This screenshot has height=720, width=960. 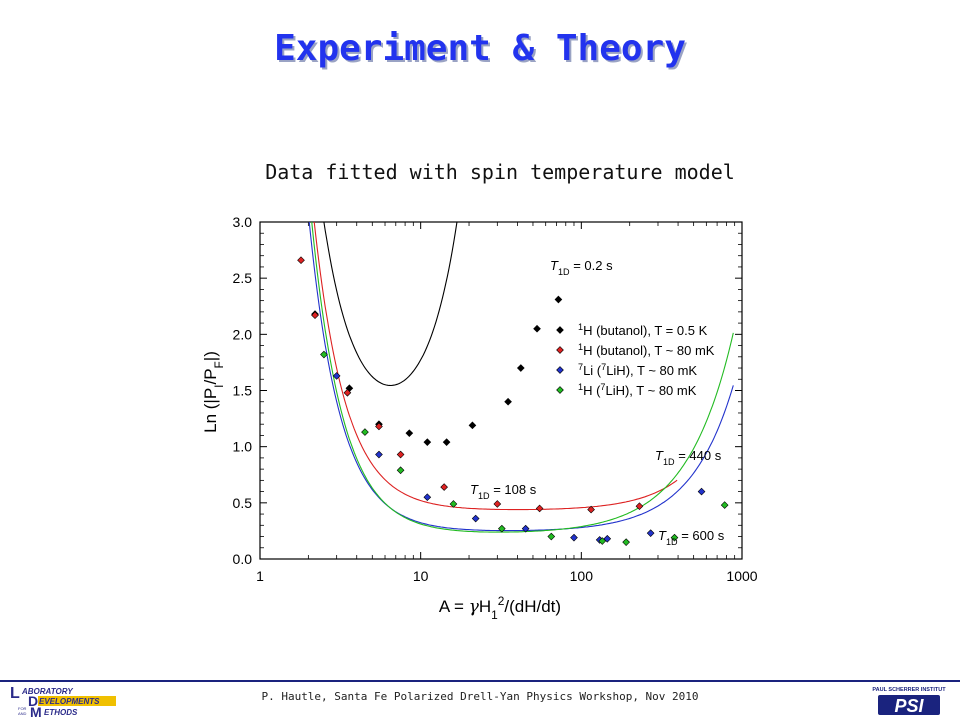 I want to click on x-tick-label: 1, so click(x=260, y=576).